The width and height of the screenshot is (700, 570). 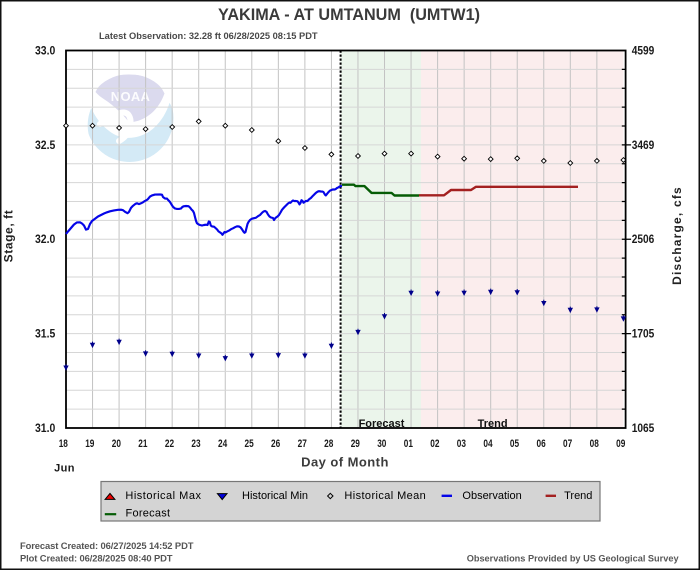 What do you see at coordinates (169, 444) in the screenshot?
I see `svg-text: 22` at bounding box center [169, 444].